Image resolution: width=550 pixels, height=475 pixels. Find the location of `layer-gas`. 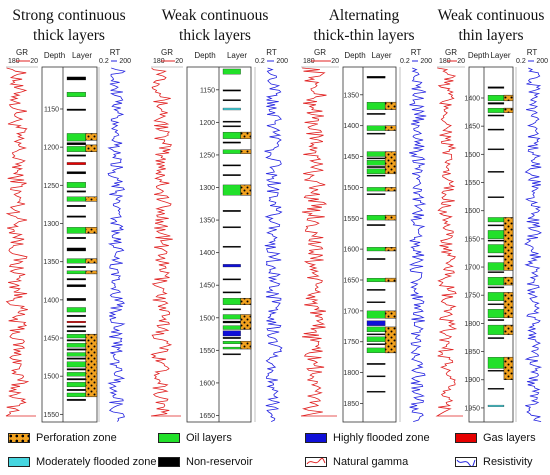

layer-gas is located at coordinates (76, 322).